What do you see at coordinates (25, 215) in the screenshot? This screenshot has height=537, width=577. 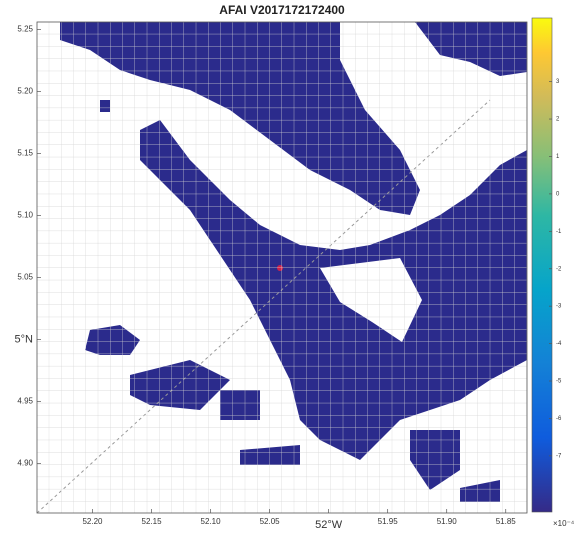 I see `y-tick-label: 5.10` at bounding box center [25, 215].